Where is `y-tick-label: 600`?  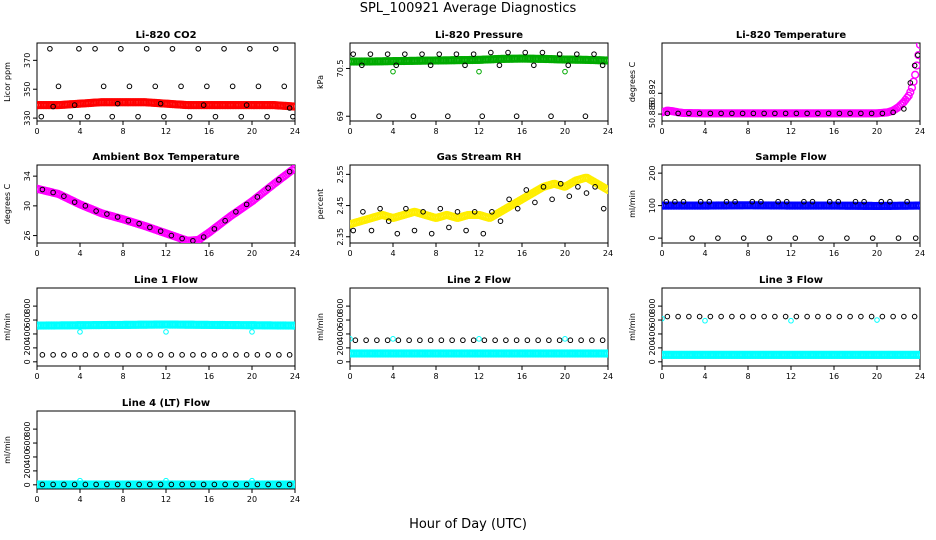
y-tick-label: 600 is located at coordinates (340, 319).